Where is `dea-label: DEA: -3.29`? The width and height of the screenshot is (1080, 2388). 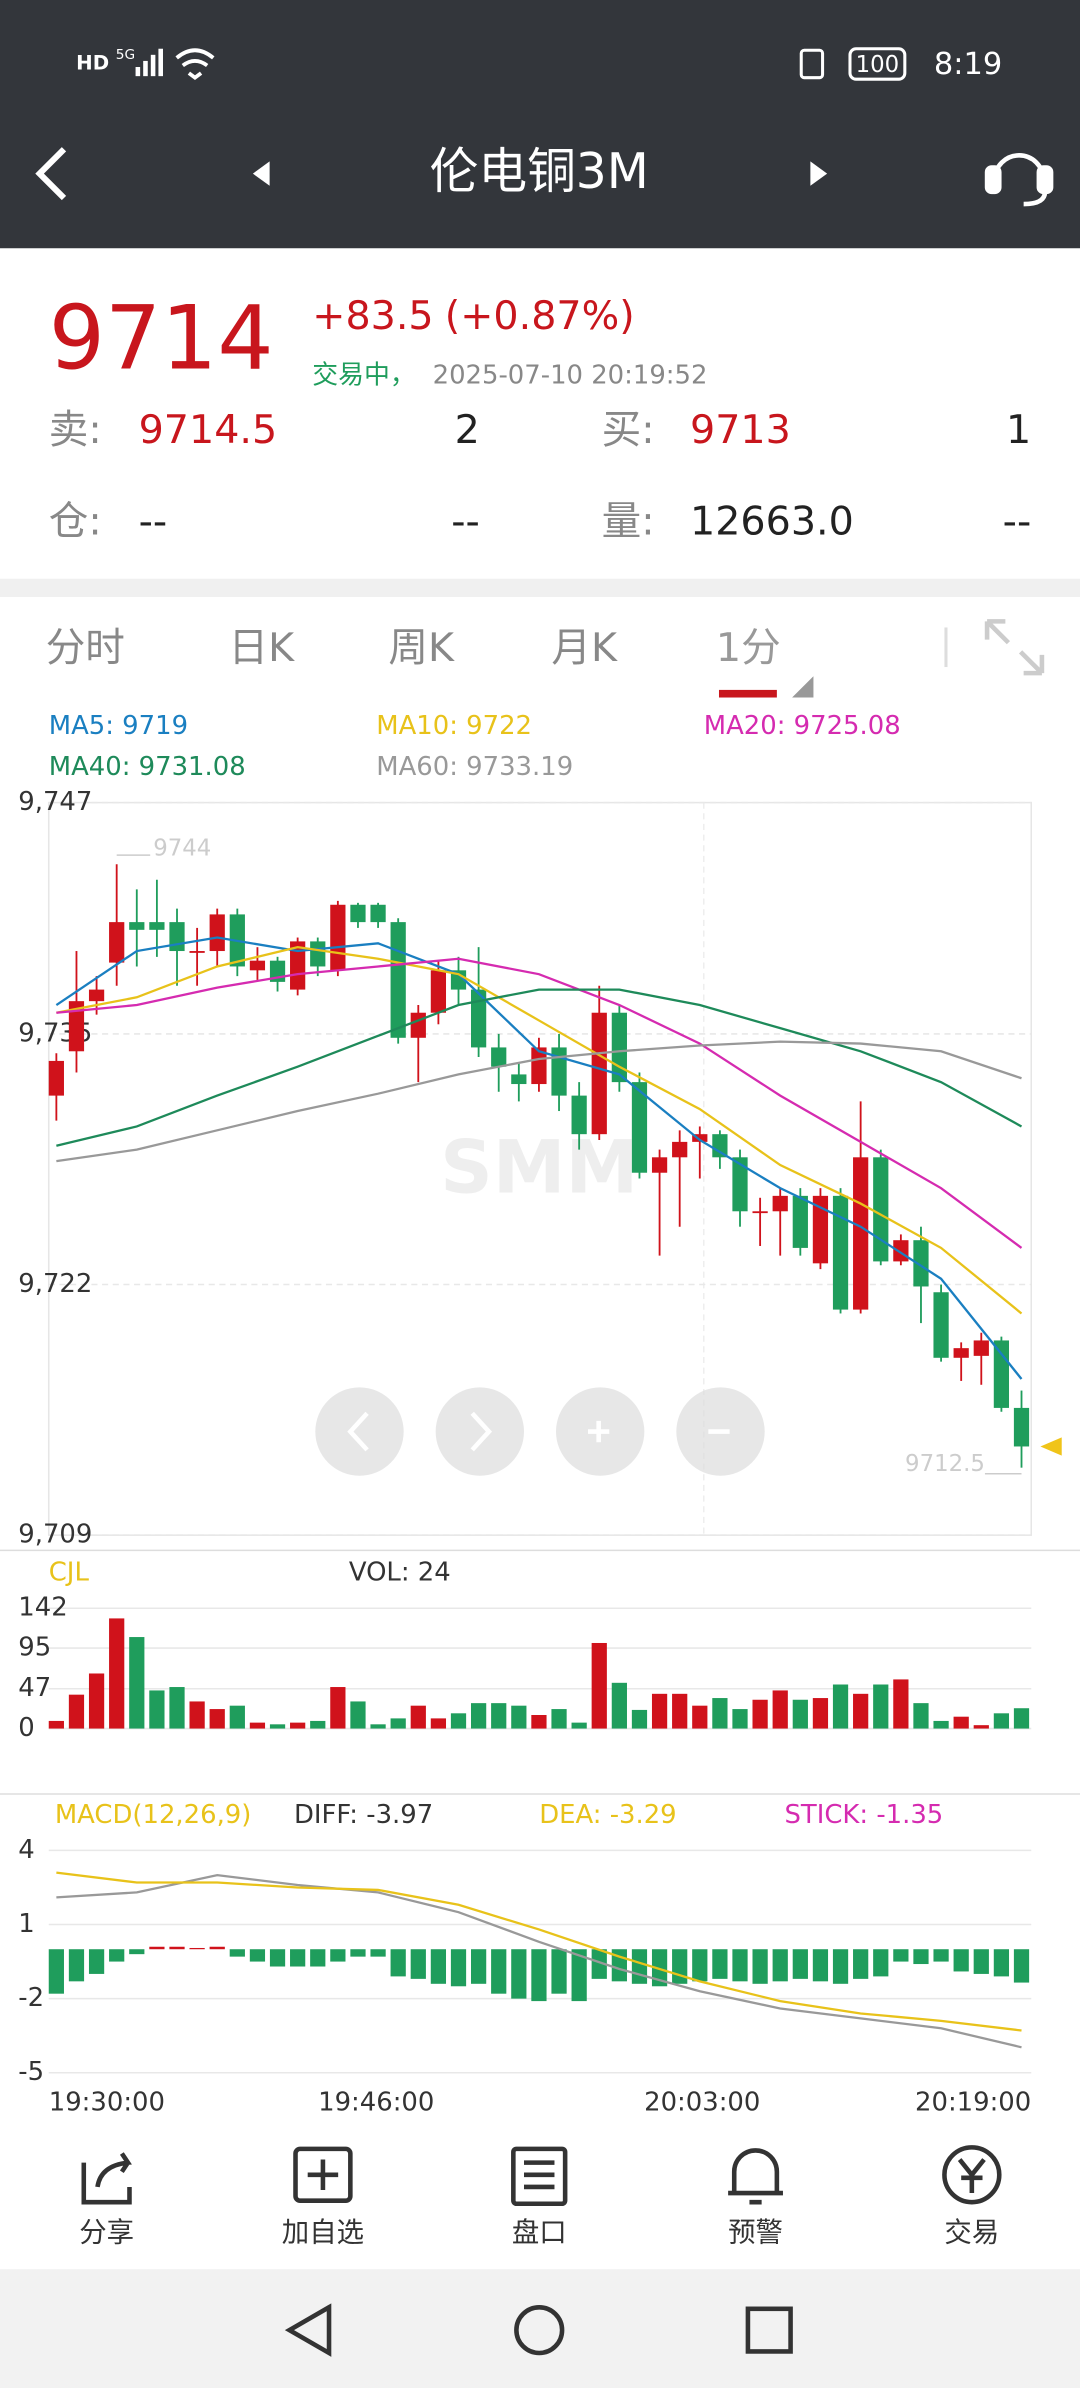
dea-label: DEA: -3.29 is located at coordinates (607, 1815).